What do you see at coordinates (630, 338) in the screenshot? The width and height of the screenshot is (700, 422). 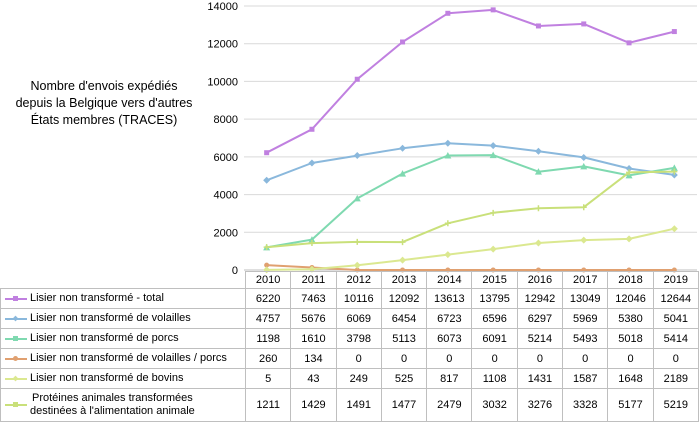 I see `data-label: 5018` at bounding box center [630, 338].